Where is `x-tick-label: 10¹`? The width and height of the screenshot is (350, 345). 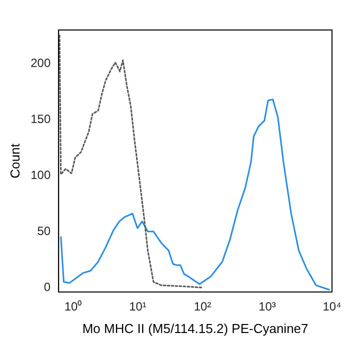 x-tick-label: 10¹ is located at coordinates (137, 307).